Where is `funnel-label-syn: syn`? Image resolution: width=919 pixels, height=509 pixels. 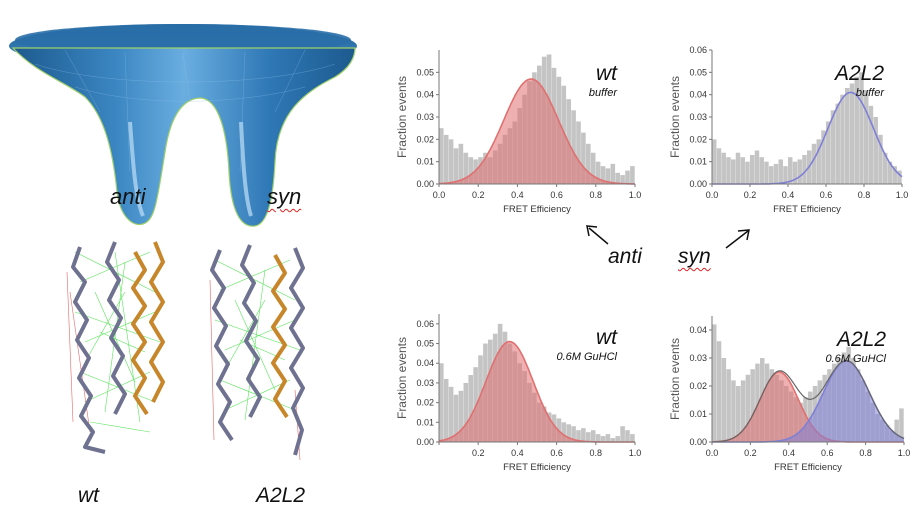 funnel-label-syn: syn is located at coordinates (284, 196).